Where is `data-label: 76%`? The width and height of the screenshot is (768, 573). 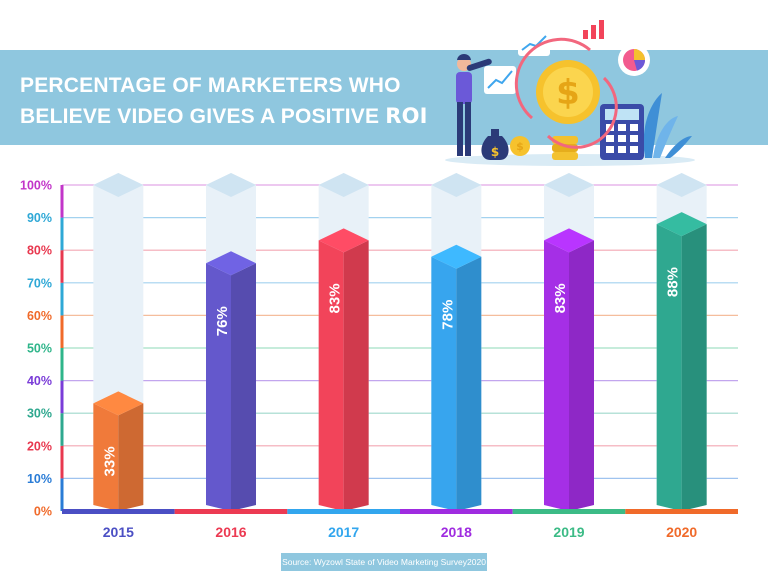
data-label: 76% is located at coordinates (222, 321).